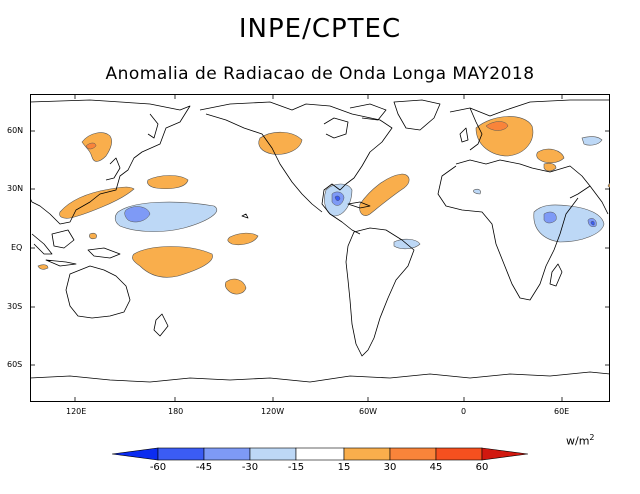 This screenshot has height=494, width=640. What do you see at coordinates (135, 454) in the screenshot?
I see `legend-arrow-low` at bounding box center [135, 454].